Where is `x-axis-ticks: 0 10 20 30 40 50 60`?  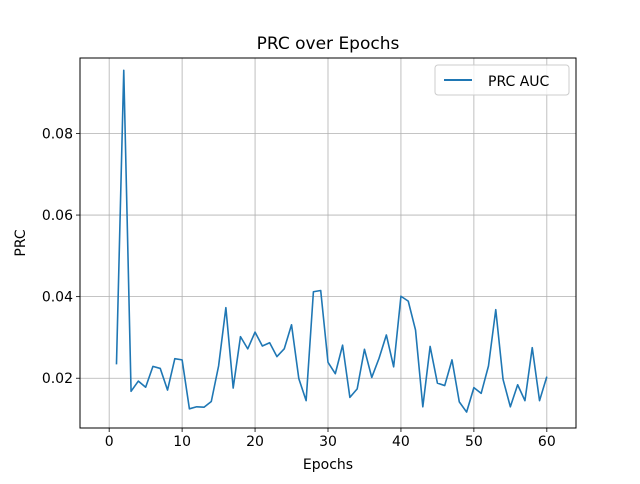
x-axis-ticks: 0 10 20 30 40 50 60 is located at coordinates (330, 439).